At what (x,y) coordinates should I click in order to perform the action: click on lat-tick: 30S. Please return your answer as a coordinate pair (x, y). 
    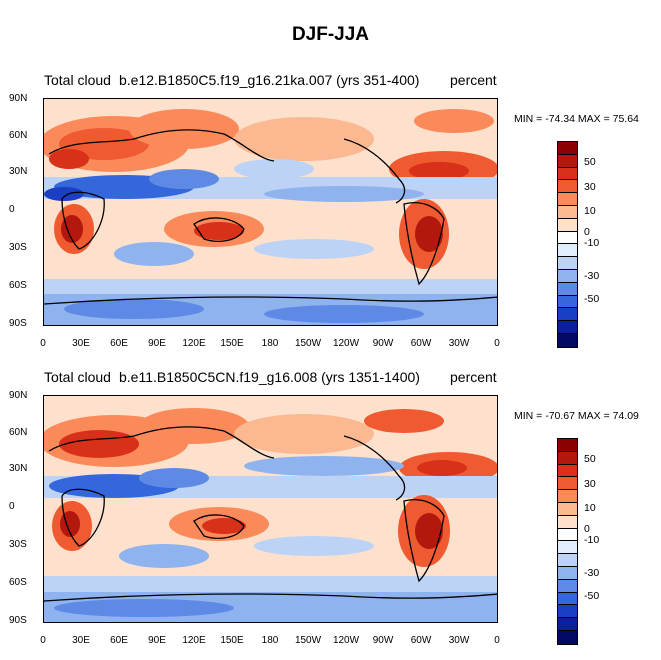
    Looking at the image, I should click on (18, 544).